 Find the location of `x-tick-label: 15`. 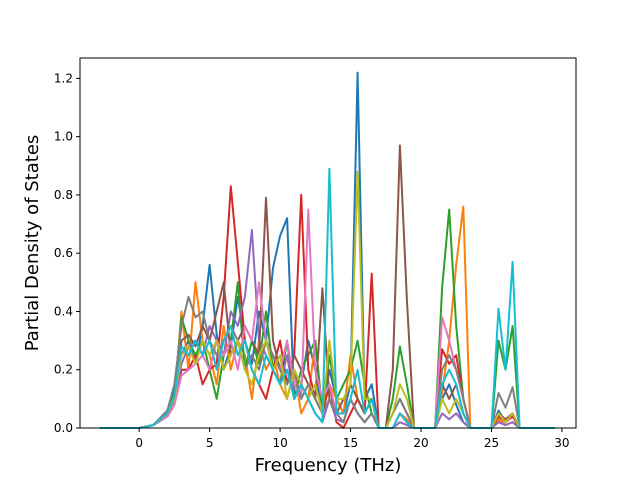

x-tick-label: 15 is located at coordinates (350, 443).